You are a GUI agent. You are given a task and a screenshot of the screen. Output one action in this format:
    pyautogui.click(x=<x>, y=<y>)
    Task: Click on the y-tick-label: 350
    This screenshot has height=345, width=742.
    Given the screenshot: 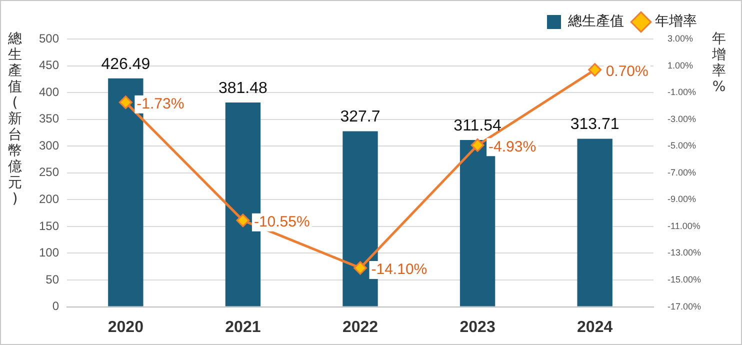 What is the action you would take?
    pyautogui.click(x=49, y=119)
    